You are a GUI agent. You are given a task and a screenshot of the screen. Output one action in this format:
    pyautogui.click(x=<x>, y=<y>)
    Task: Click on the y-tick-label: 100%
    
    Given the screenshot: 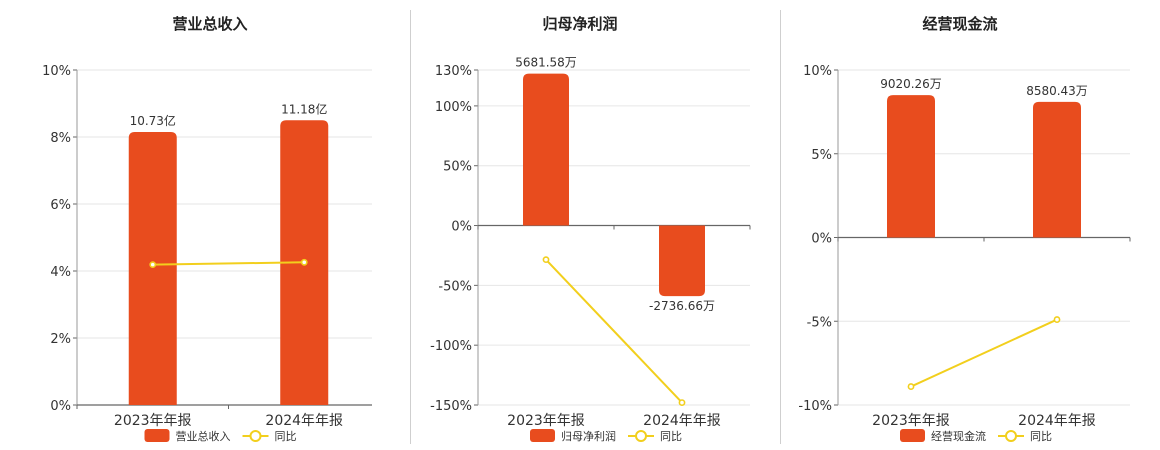 What is the action you would take?
    pyautogui.click(x=453, y=107)
    